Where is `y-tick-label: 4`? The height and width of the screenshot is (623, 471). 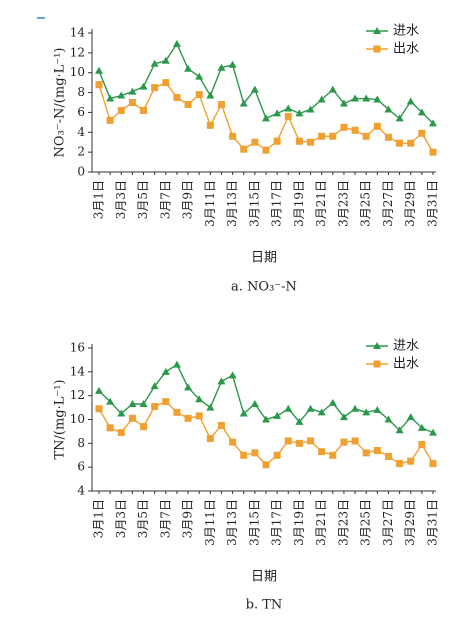 y-tick-label: 4 is located at coordinates (81, 491).